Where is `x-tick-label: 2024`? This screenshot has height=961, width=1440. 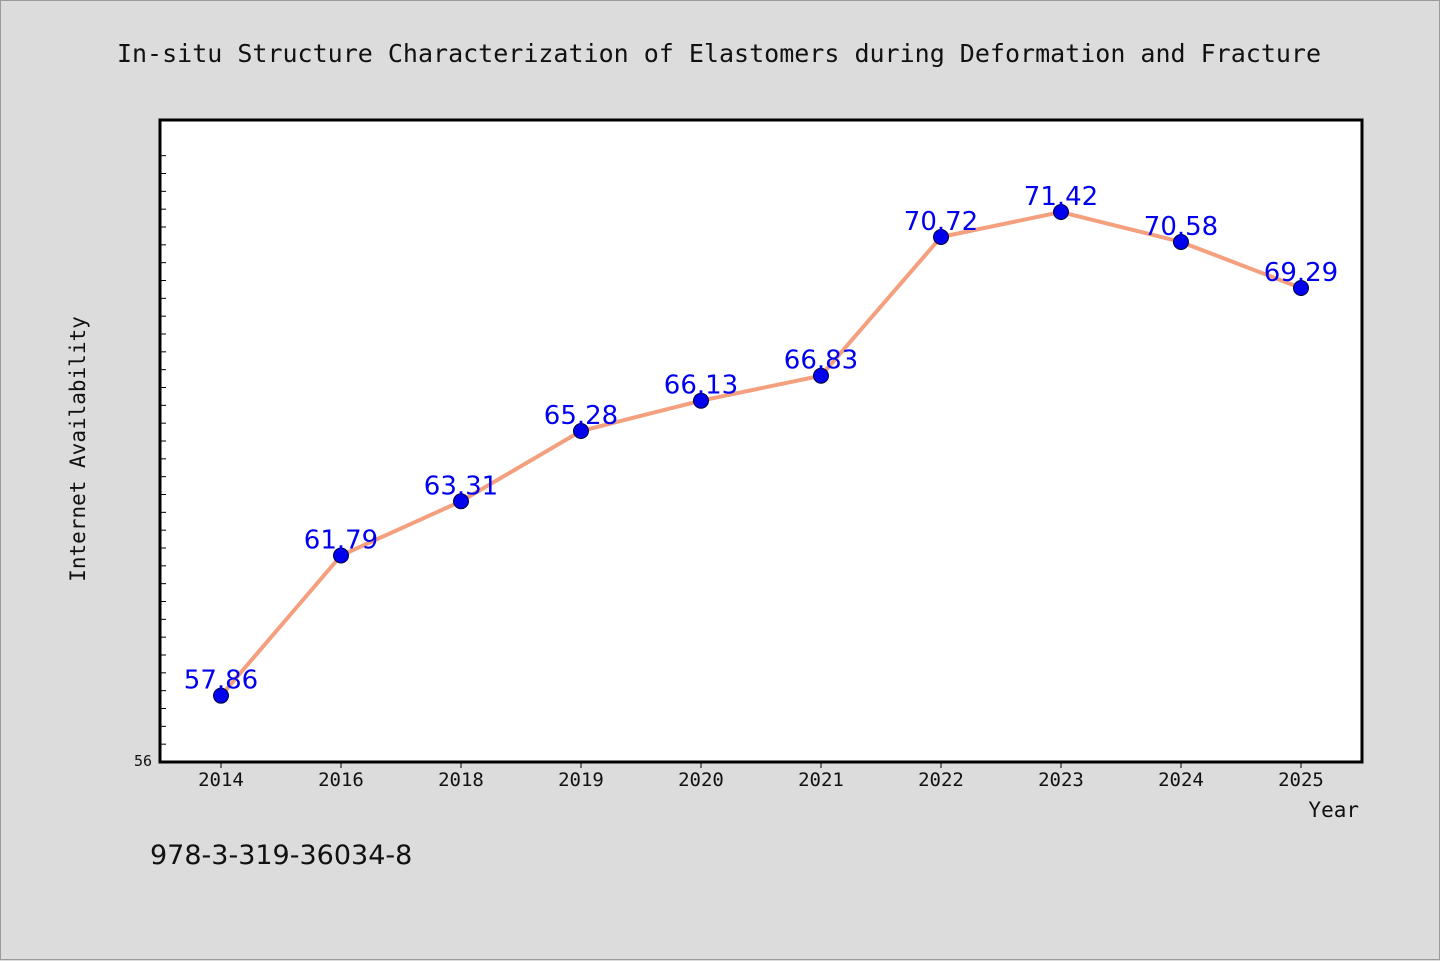
x-tick-label: 2024 is located at coordinates (1181, 780).